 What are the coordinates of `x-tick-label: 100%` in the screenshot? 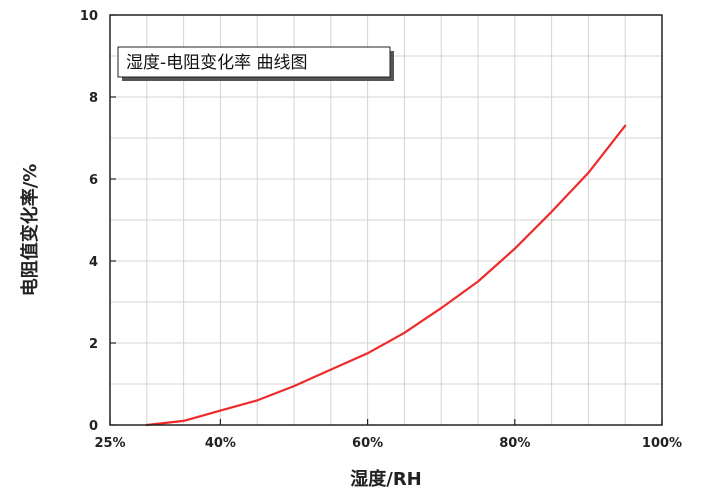 It's located at (662, 443).